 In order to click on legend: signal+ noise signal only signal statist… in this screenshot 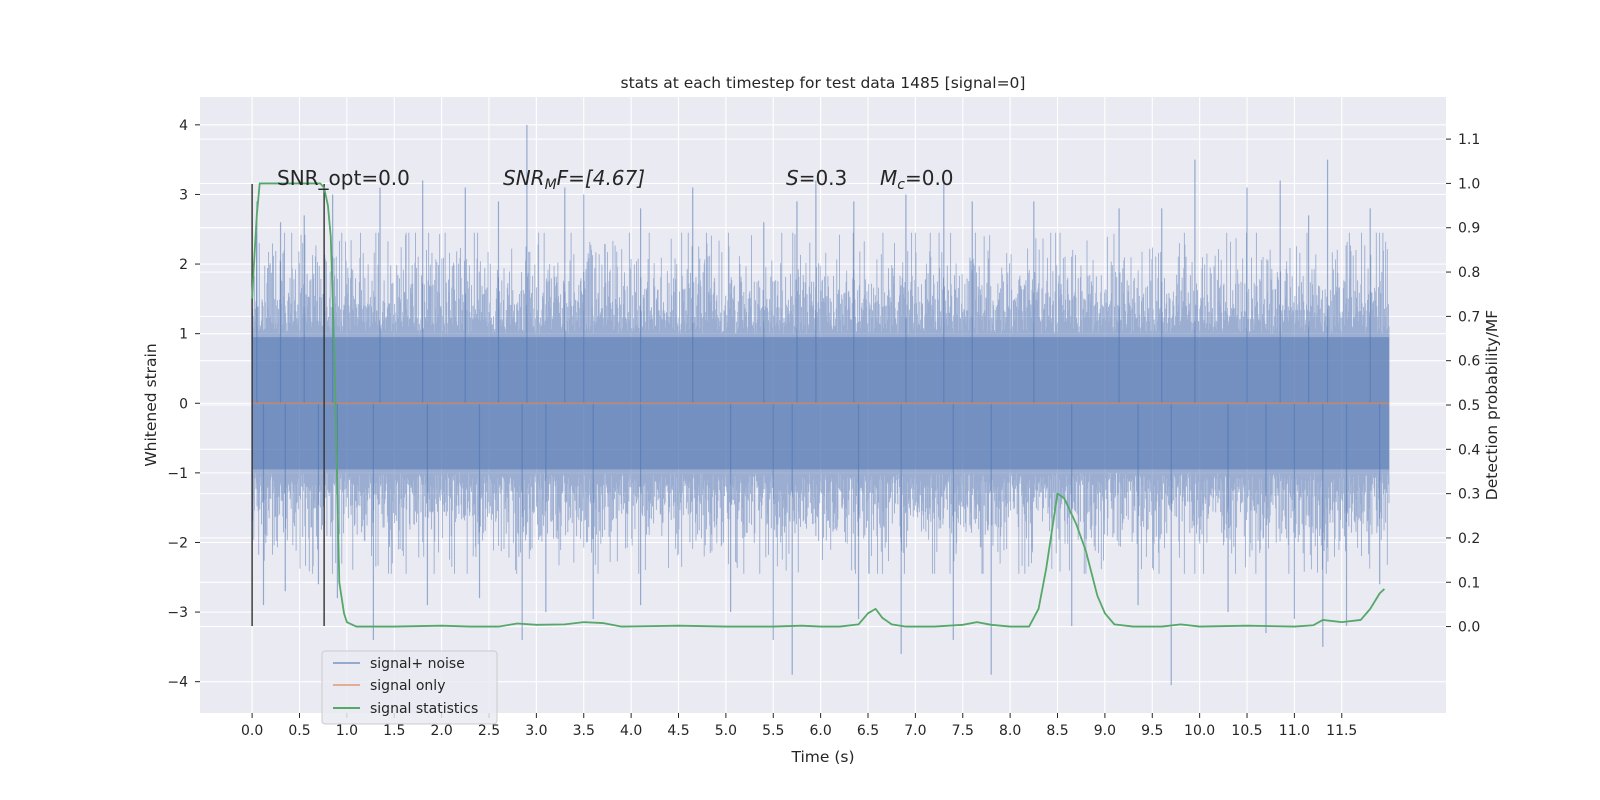, I will do `click(409, 687)`.